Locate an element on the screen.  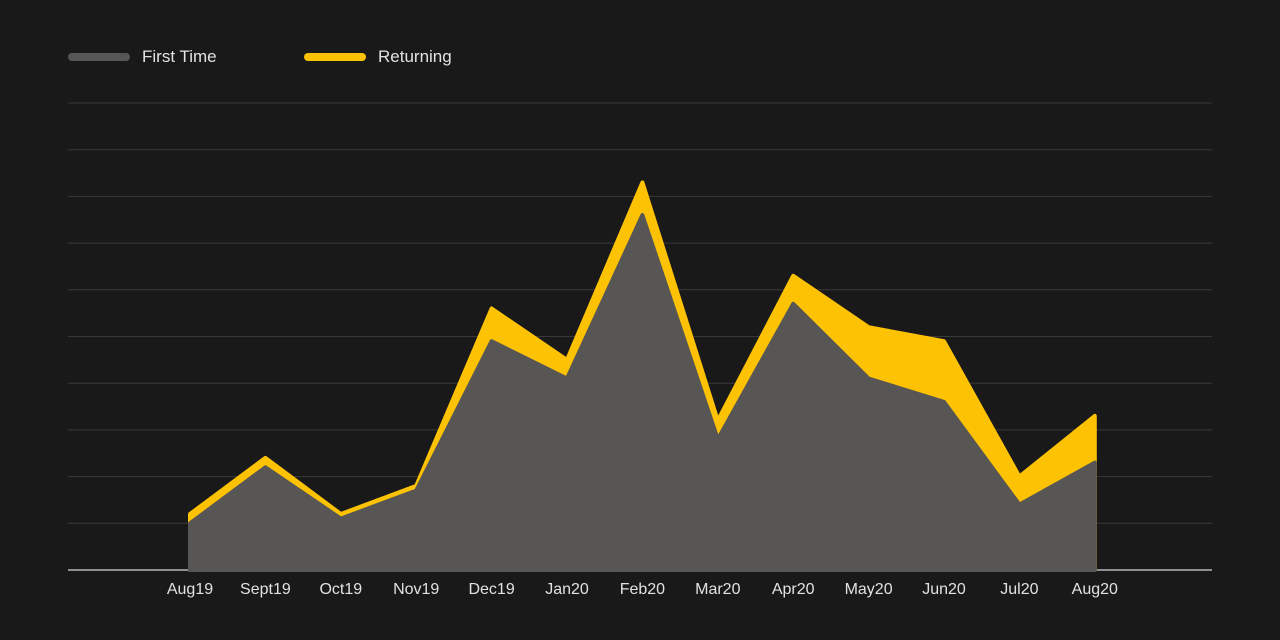
x-tick-label: Jan20 is located at coordinates (567, 589).